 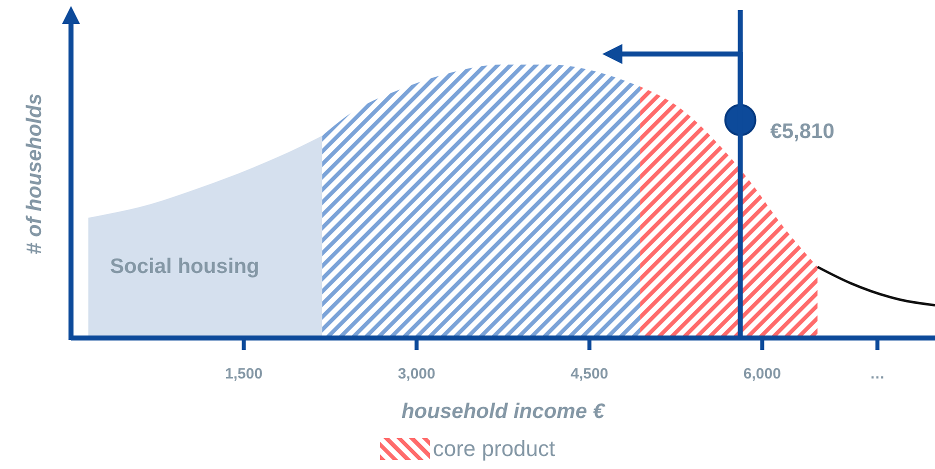 I want to click on x-axis-title: household income €, so click(x=503, y=411).